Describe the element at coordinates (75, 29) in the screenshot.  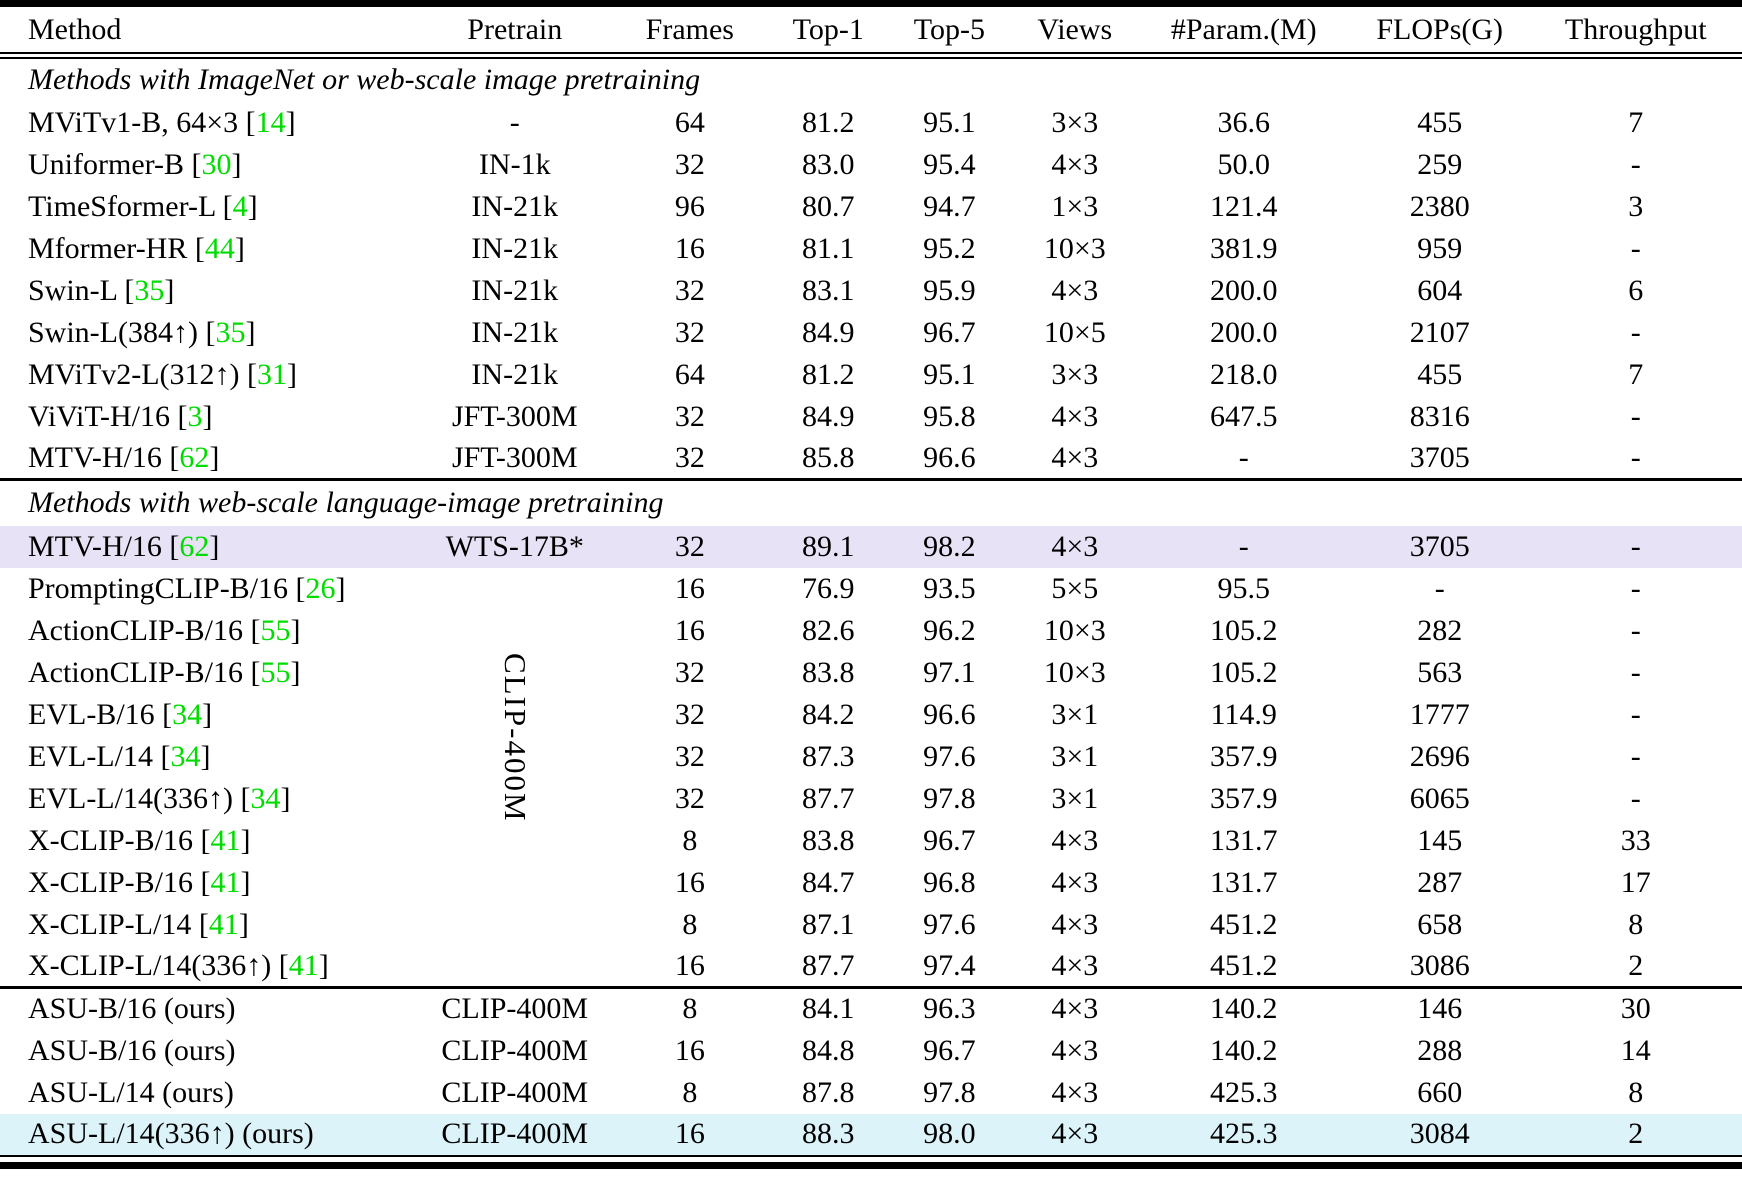
I see `column-header-method: Method` at that location.